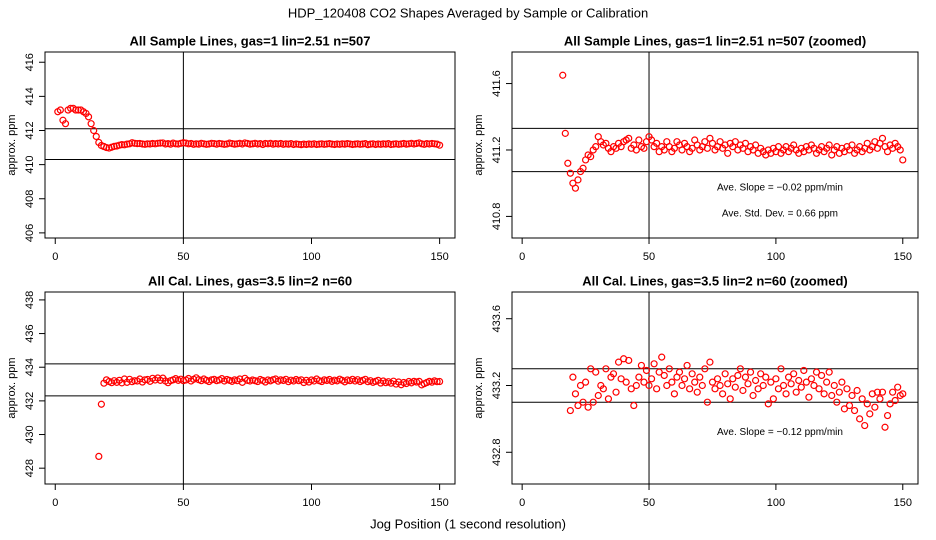 The image size is (936, 540). Describe the element at coordinates (497, 453) in the screenshot. I see `y-tick-label: 432.8` at that location.